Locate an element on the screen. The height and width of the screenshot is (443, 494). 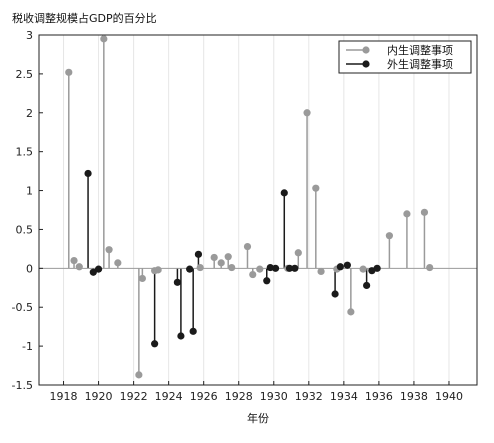
x-tick-label: 1930 is located at coordinates (274, 396).